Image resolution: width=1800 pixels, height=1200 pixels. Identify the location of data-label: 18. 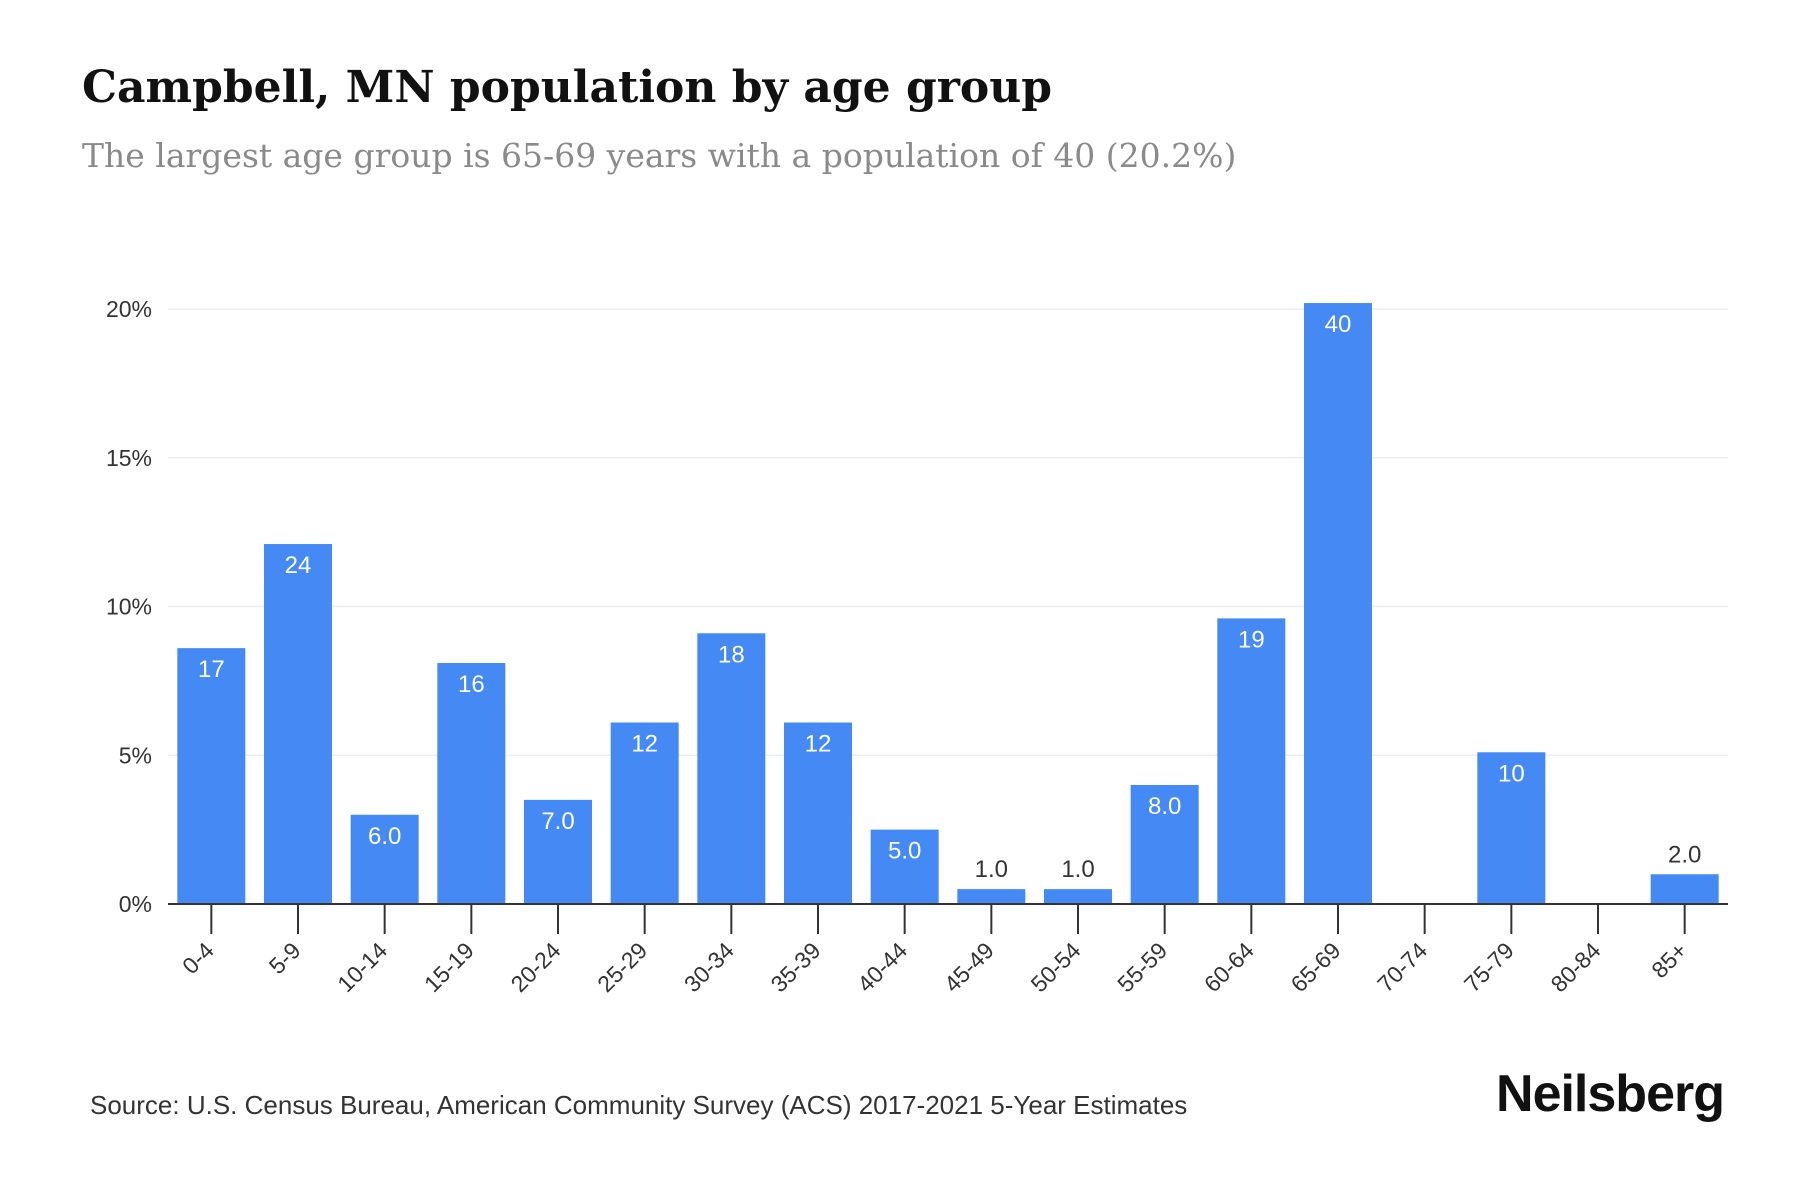
(731, 654).